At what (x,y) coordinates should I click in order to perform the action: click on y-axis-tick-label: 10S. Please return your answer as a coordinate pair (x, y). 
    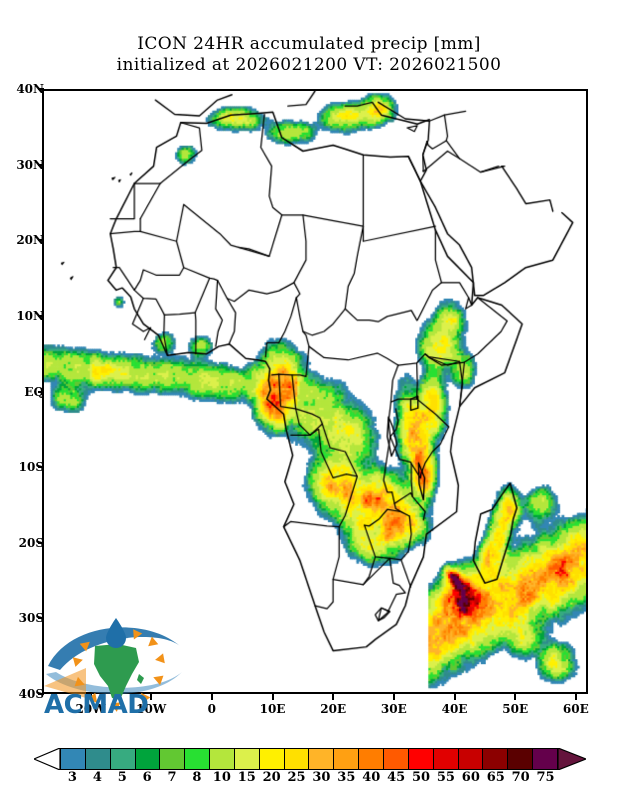
    Looking at the image, I should click on (31, 467).